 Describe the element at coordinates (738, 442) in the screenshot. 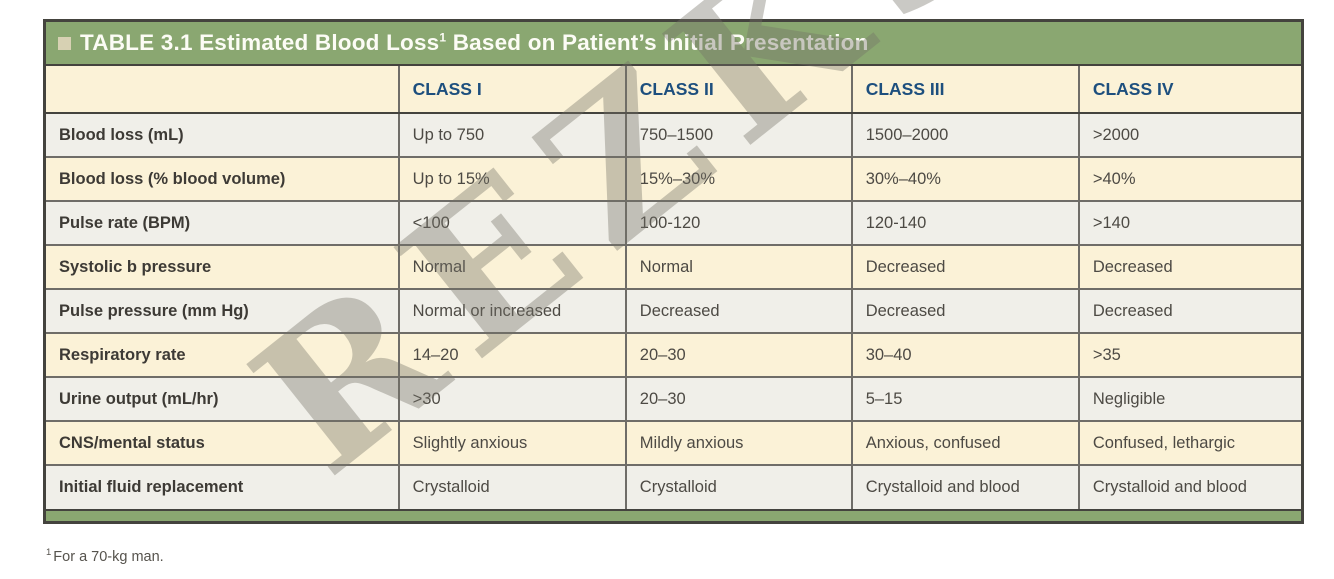

I see `table-cell: Mildly anxious` at that location.